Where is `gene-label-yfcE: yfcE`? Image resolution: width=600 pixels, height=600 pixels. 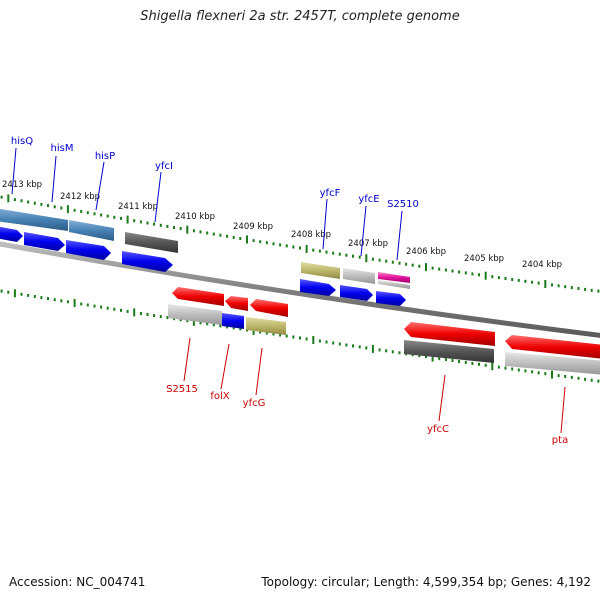 gene-label-yfcE: yfcE is located at coordinates (368, 199).